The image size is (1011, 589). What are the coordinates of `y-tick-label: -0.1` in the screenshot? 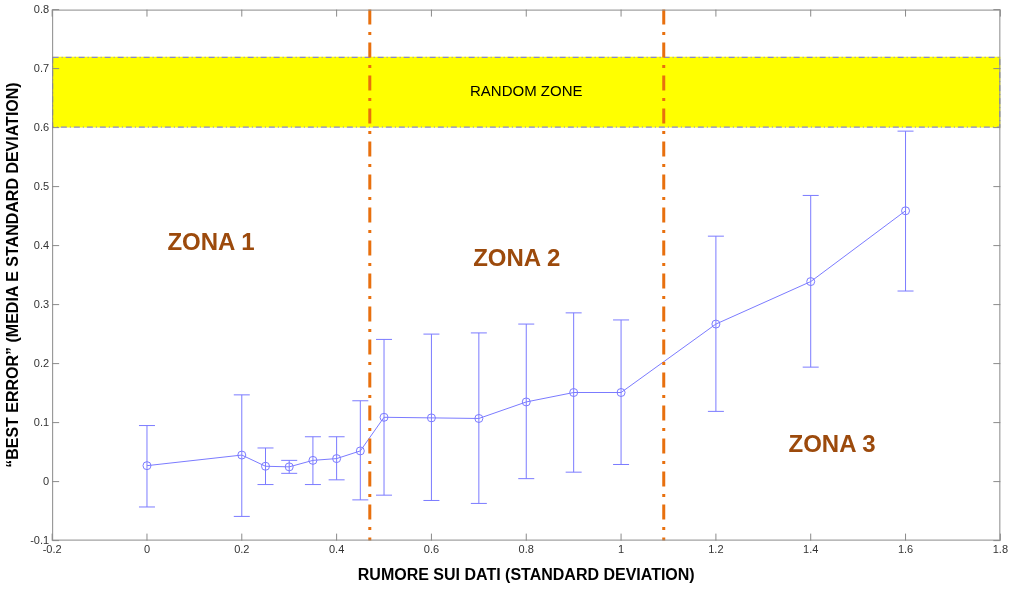 It's located at (40, 539).